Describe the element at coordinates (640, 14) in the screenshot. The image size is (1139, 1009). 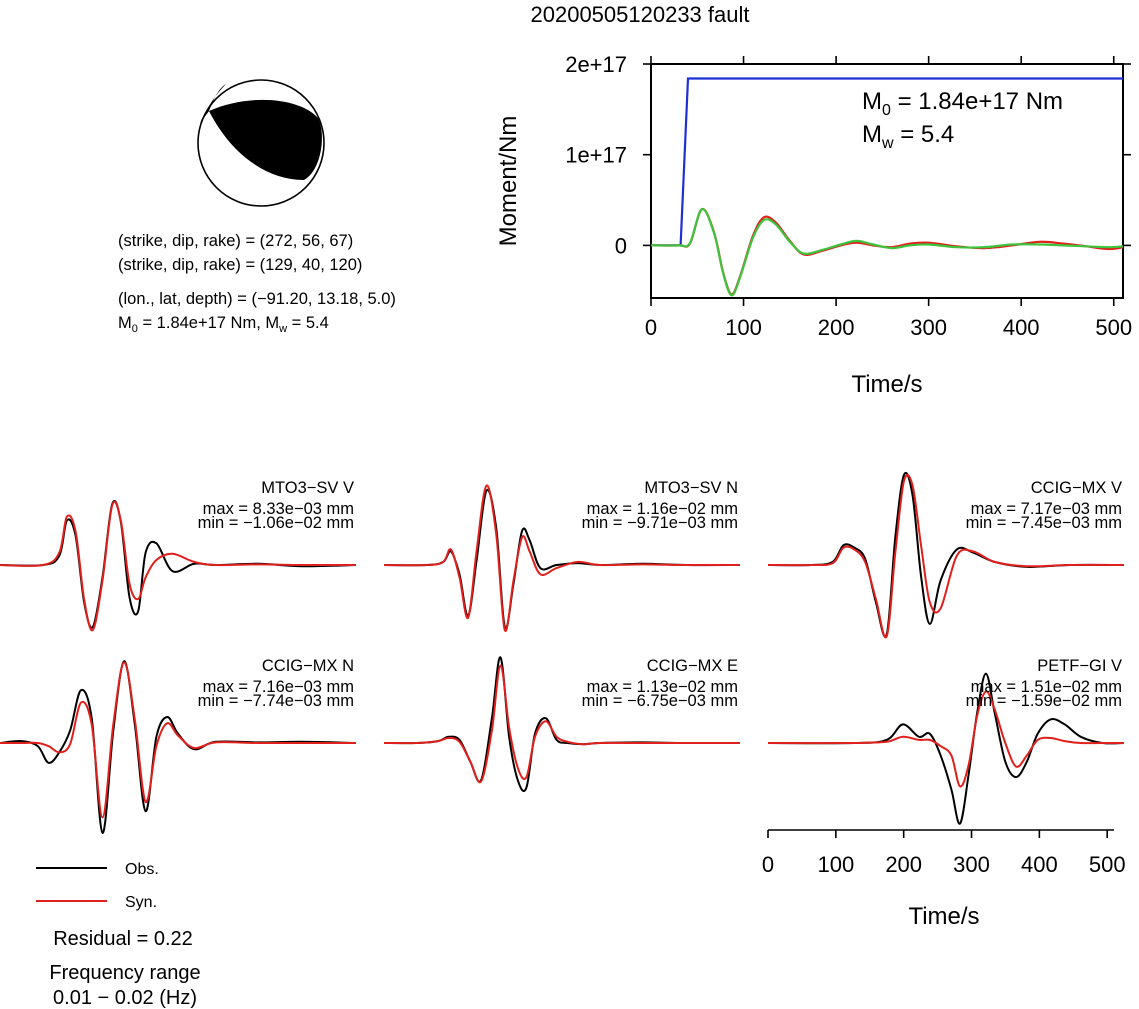
I see `figure-title: 20200505120233 fault` at that location.